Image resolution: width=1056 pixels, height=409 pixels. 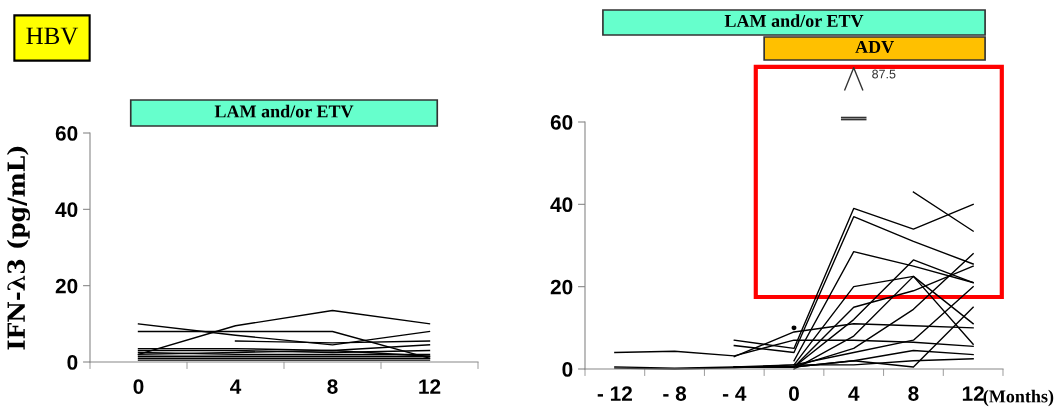 I want to click on x-tick-label: - 4, so click(x=734, y=393).